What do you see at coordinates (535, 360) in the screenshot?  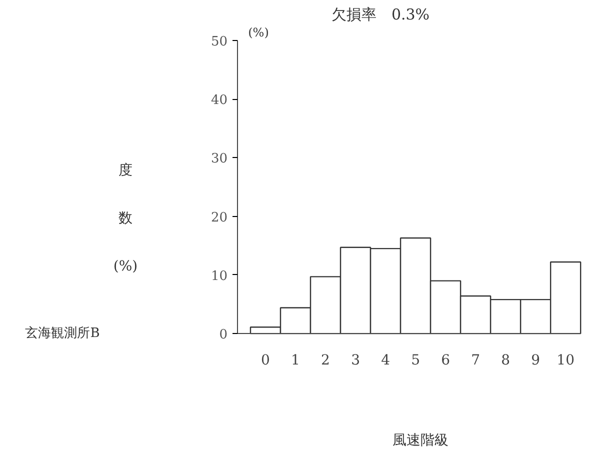 I see `x-tick-label: 9` at bounding box center [535, 360].